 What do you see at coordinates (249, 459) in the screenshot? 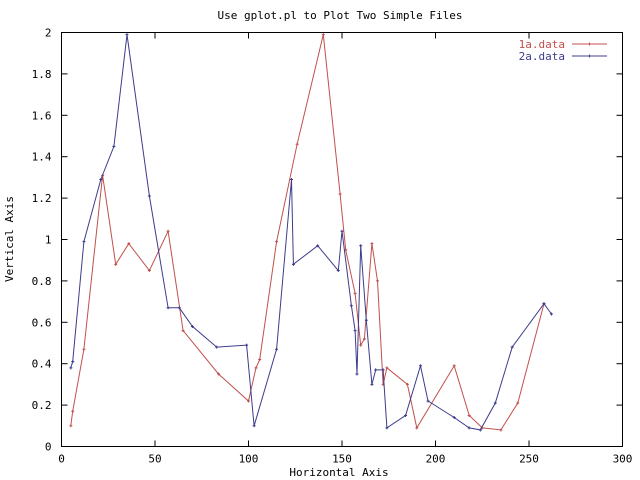
I see `x-tick-label: 100` at bounding box center [249, 459].